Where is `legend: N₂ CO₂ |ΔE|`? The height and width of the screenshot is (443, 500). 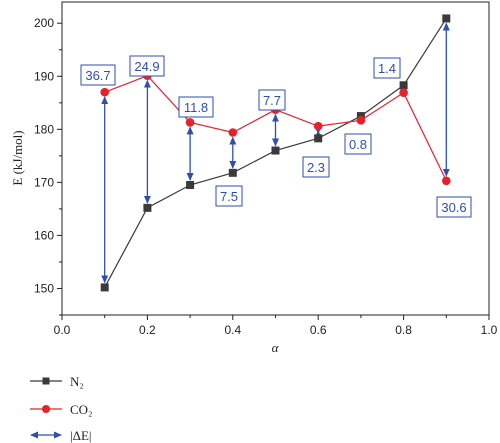 legend: N₂ CO₂ |ΔE| is located at coordinates (61, 408).